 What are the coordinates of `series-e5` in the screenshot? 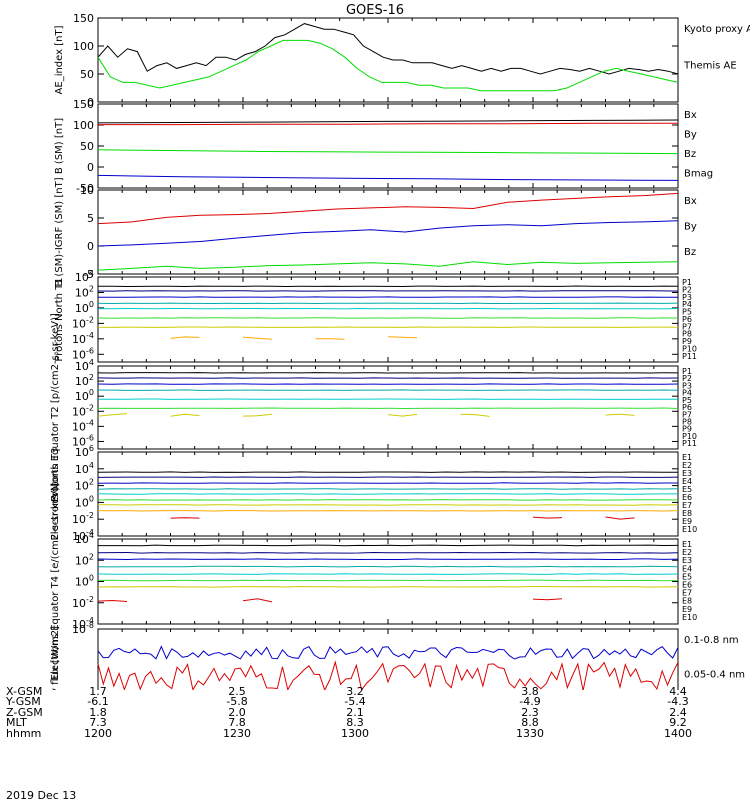 It's located at (388, 574).